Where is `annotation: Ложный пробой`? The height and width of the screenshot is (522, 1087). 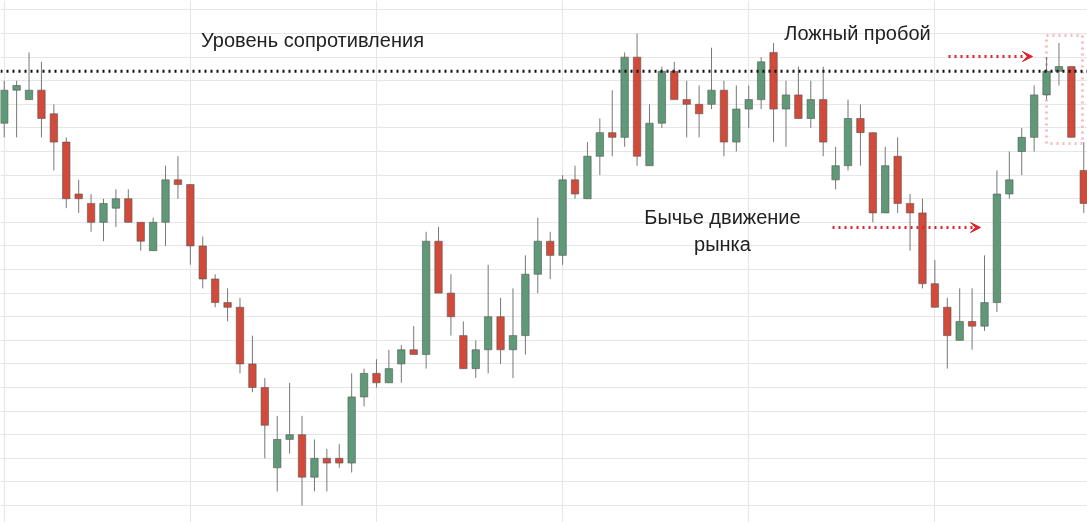 annotation: Ложный пробой is located at coordinates (857, 32).